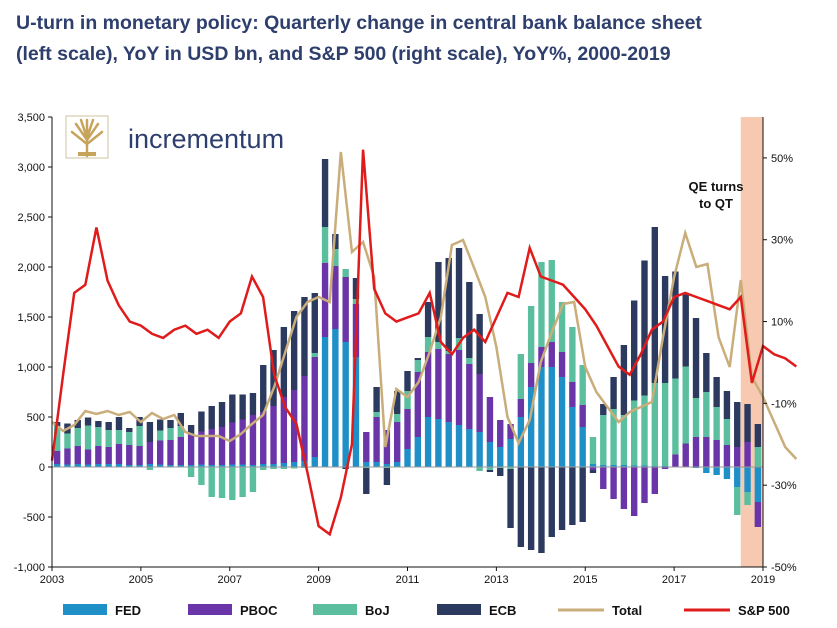 This screenshot has height=628, width=837. Describe the element at coordinates (87, 137) in the screenshot. I see `tree-logo-icon` at that location.